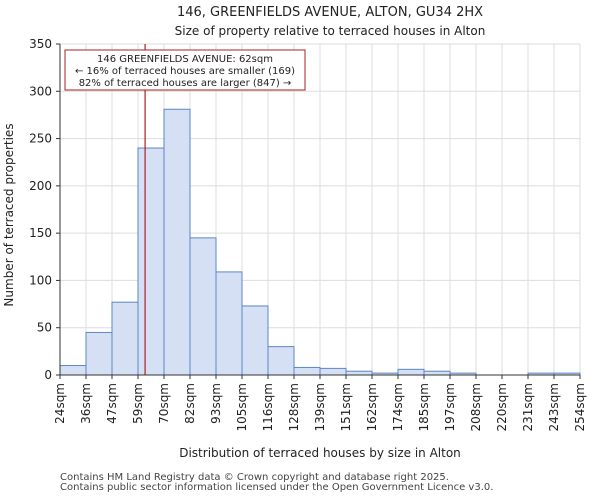 Image resolution: width=600 pixels, height=500 pixels. What do you see at coordinates (40, 44) in the screenshot?
I see `y-tick-label-350: 350` at bounding box center [40, 44].